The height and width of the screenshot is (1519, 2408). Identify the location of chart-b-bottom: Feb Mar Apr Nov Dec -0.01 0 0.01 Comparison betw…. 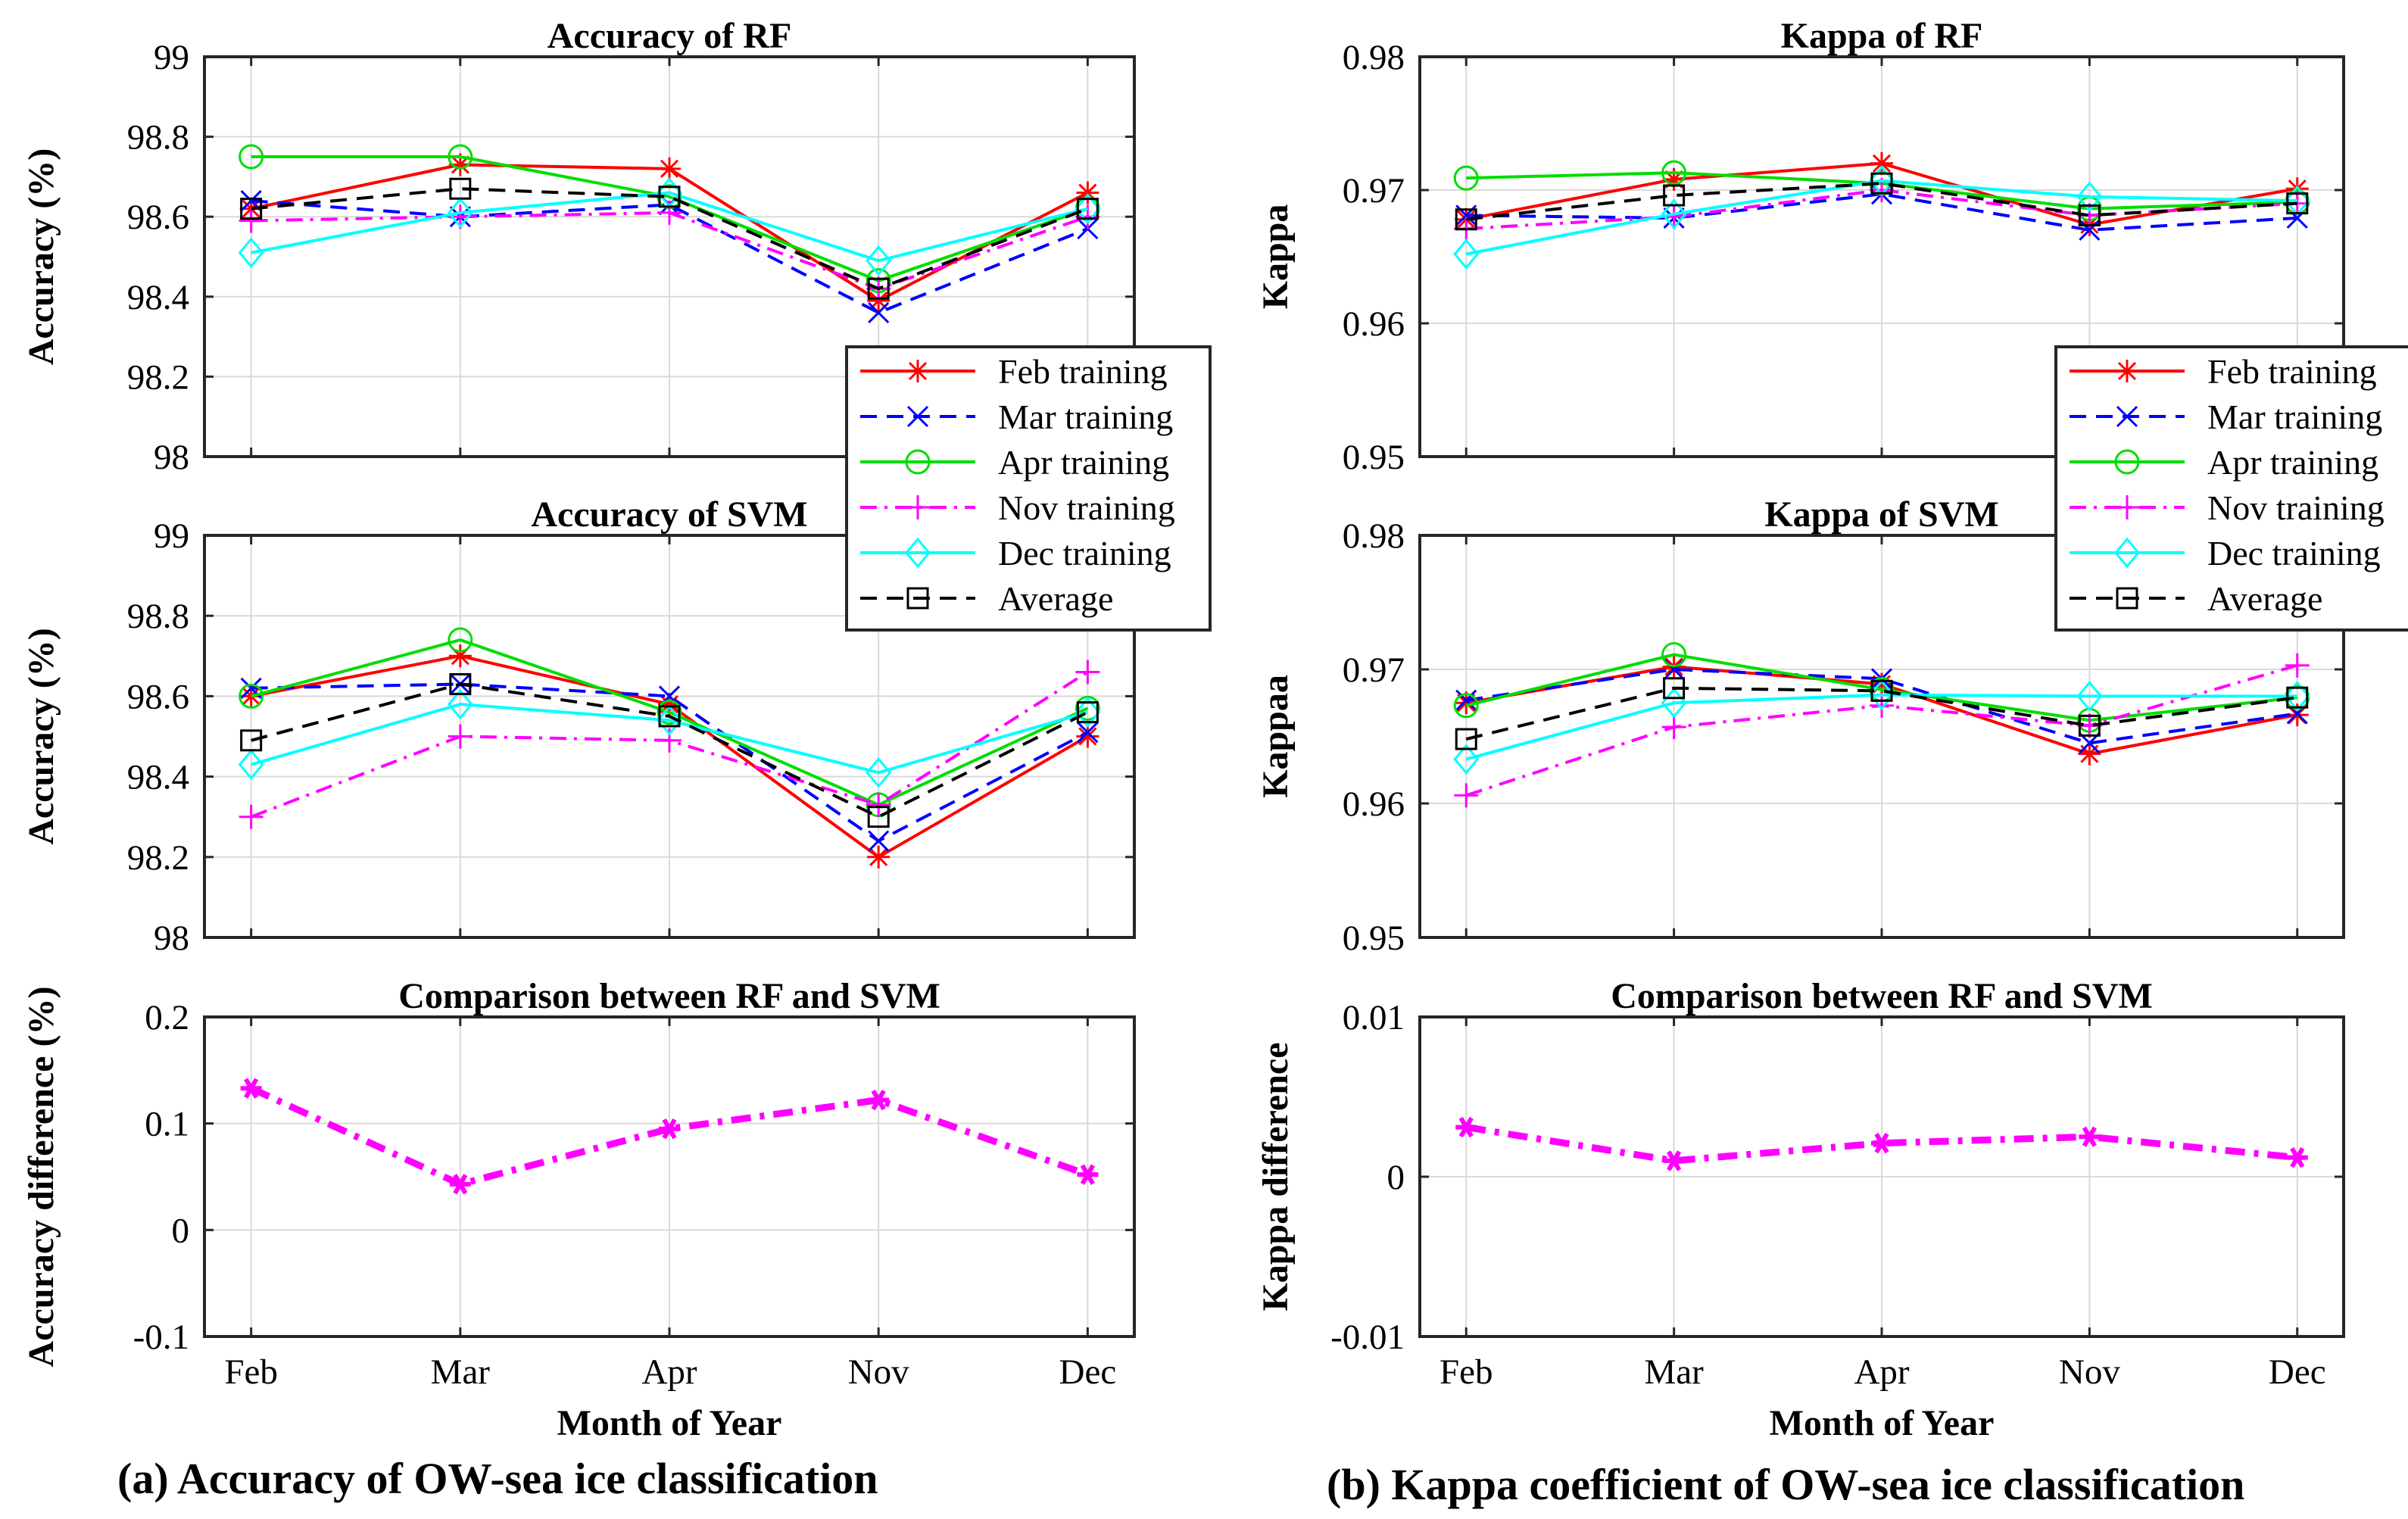
(1800, 1209).